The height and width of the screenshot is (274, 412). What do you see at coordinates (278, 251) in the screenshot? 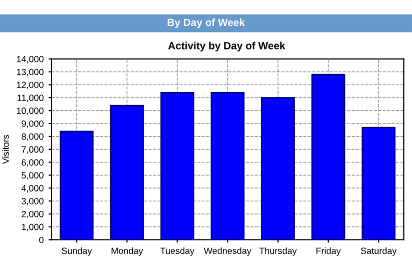
I see `x-tick-label: Thursday` at bounding box center [278, 251].